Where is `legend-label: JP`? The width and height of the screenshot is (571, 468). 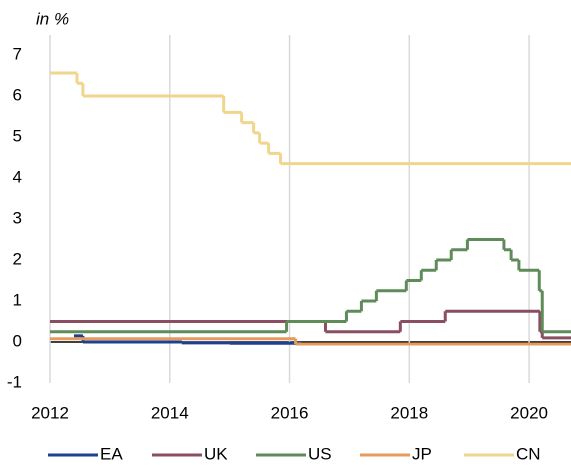
legend-label: JP is located at coordinates (422, 453).